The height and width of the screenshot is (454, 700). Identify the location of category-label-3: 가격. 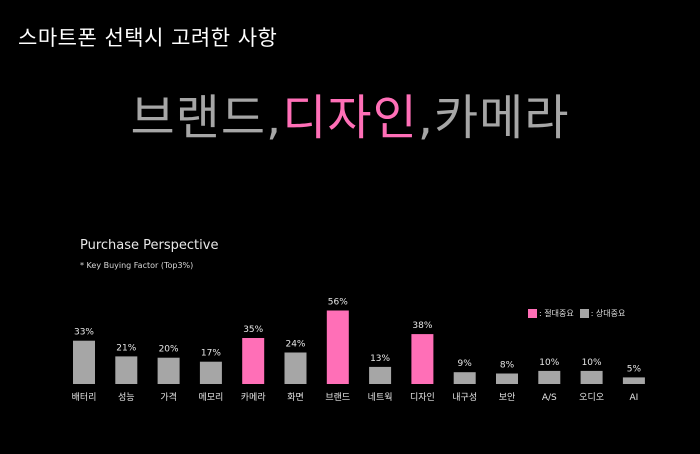
(168, 397).